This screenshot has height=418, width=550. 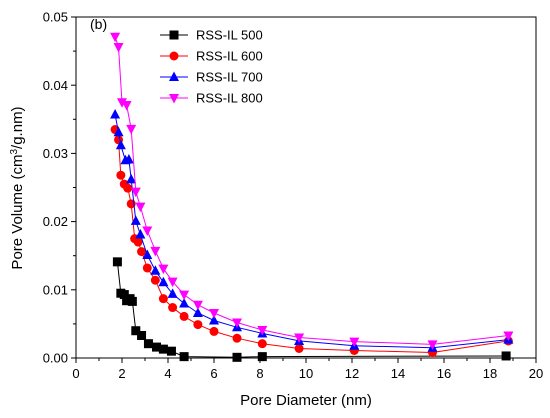 What do you see at coordinates (14, 152) in the screenshot?
I see `y-axis-title-superscript: 3` at bounding box center [14, 152].